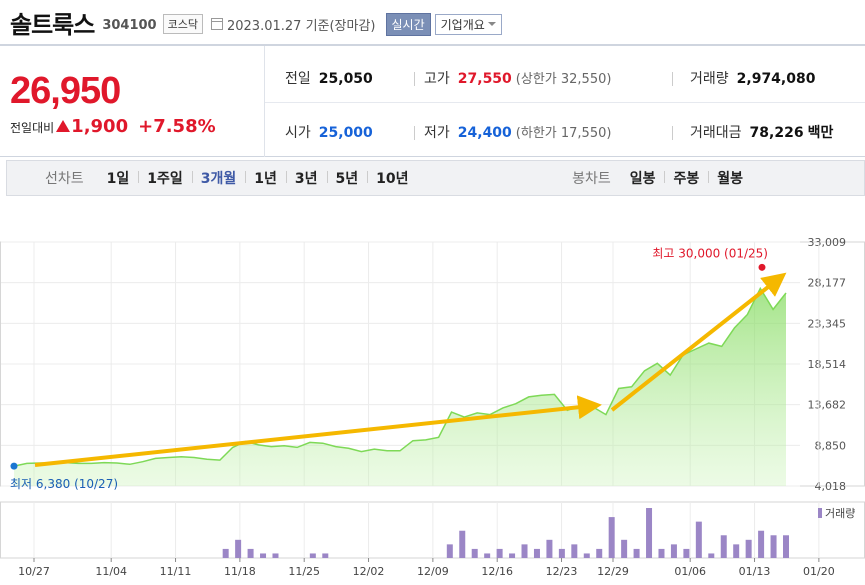  I want to click on current-price-panel: 26,950 전일대비 1,900 +7.58%, so click(132, 101).